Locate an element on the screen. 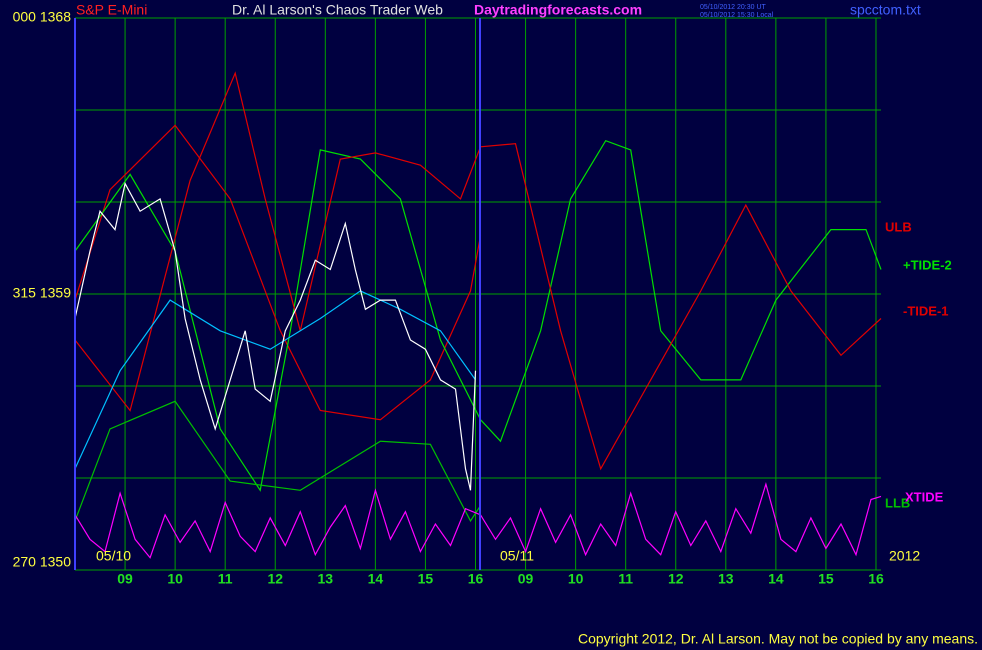 The height and width of the screenshot is (650, 982). chart-title: Dr. Al Larson's Chaos Trader Web is located at coordinates (337, 10).